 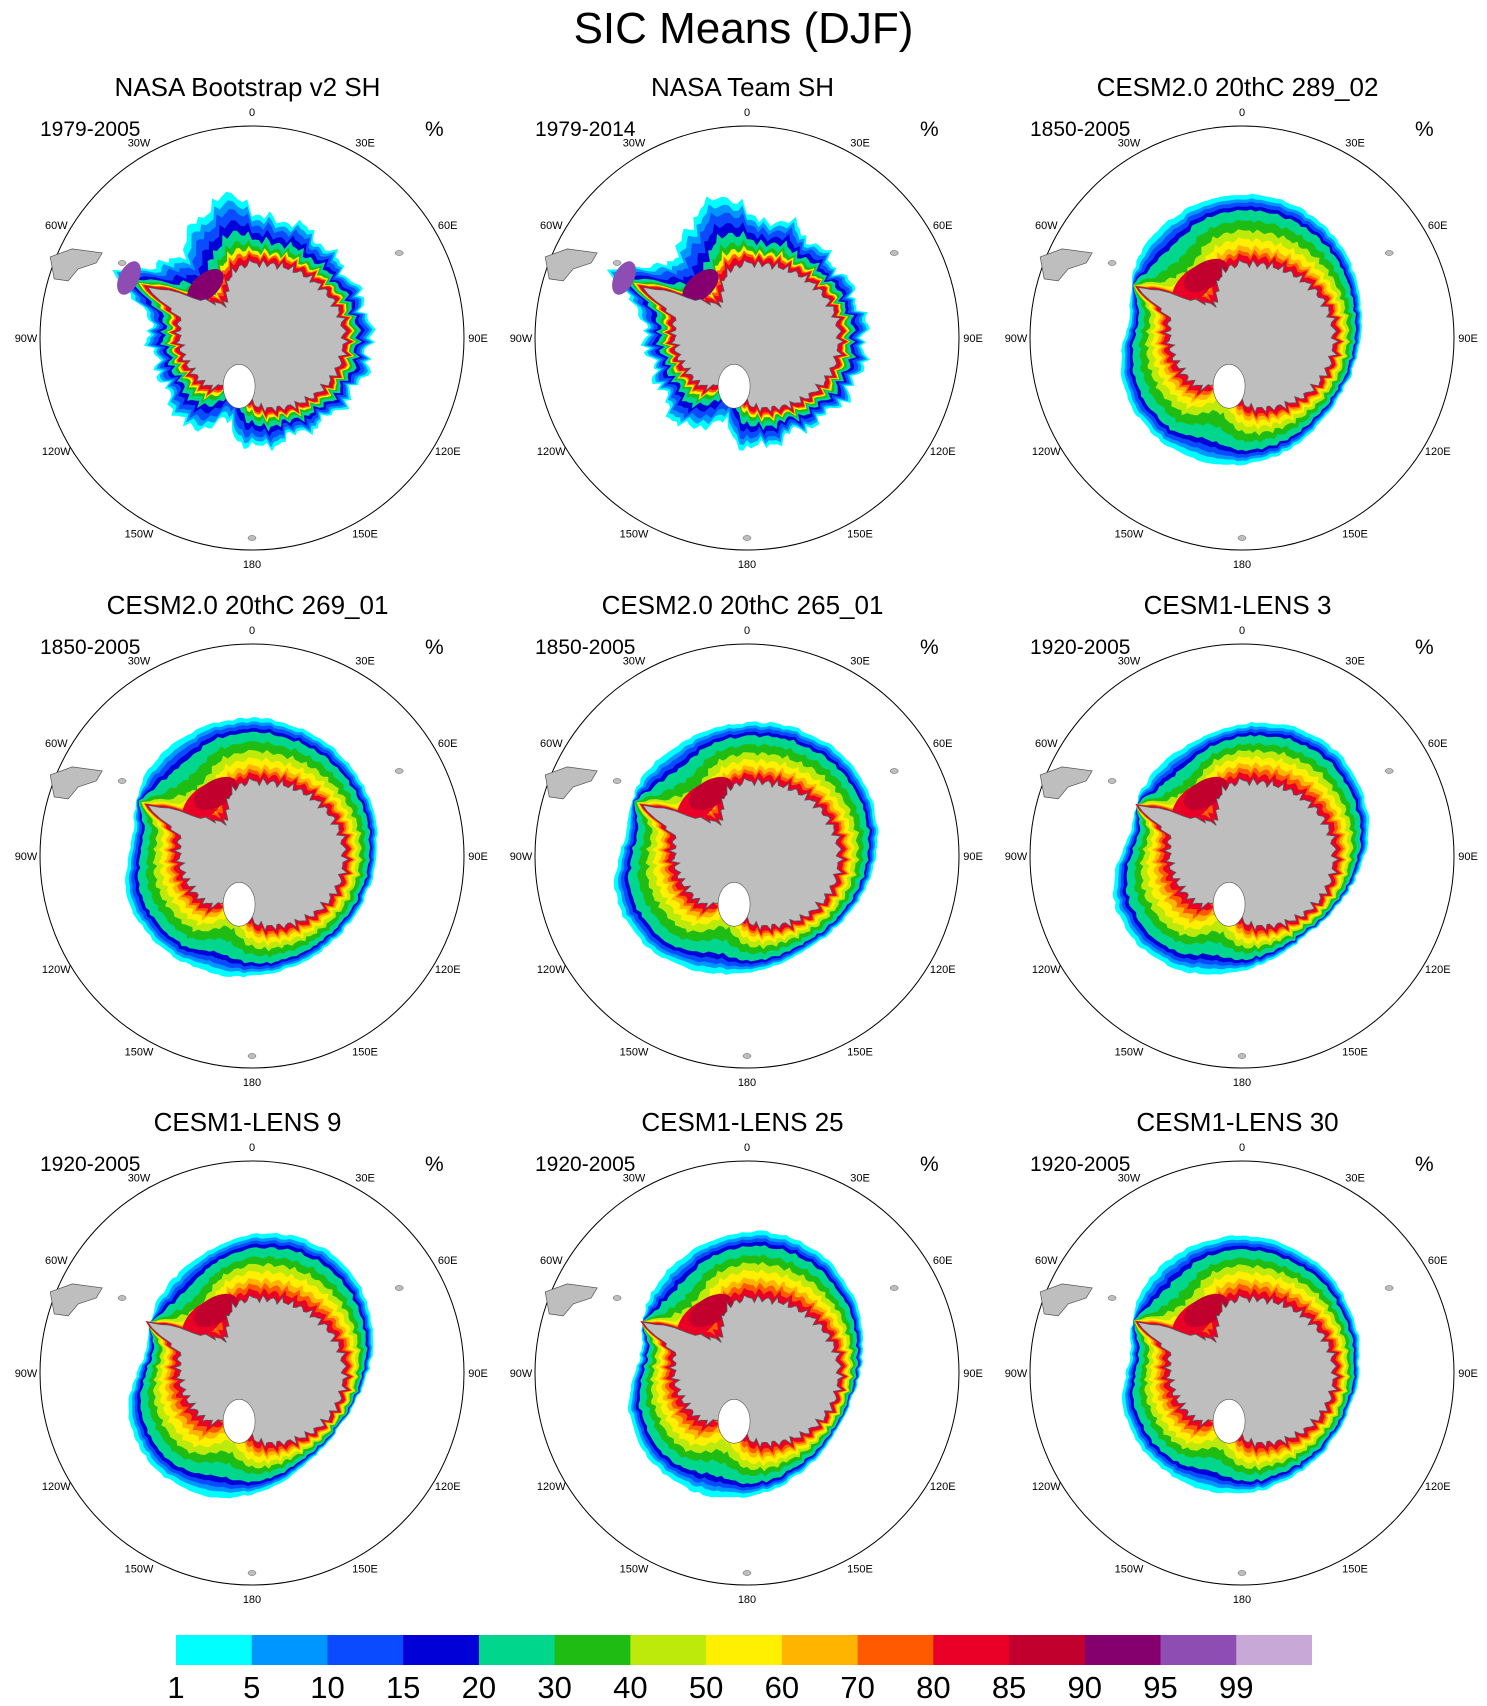 What do you see at coordinates (1236, 1687) in the screenshot?
I see `colorbar-tick-label: 99` at bounding box center [1236, 1687].